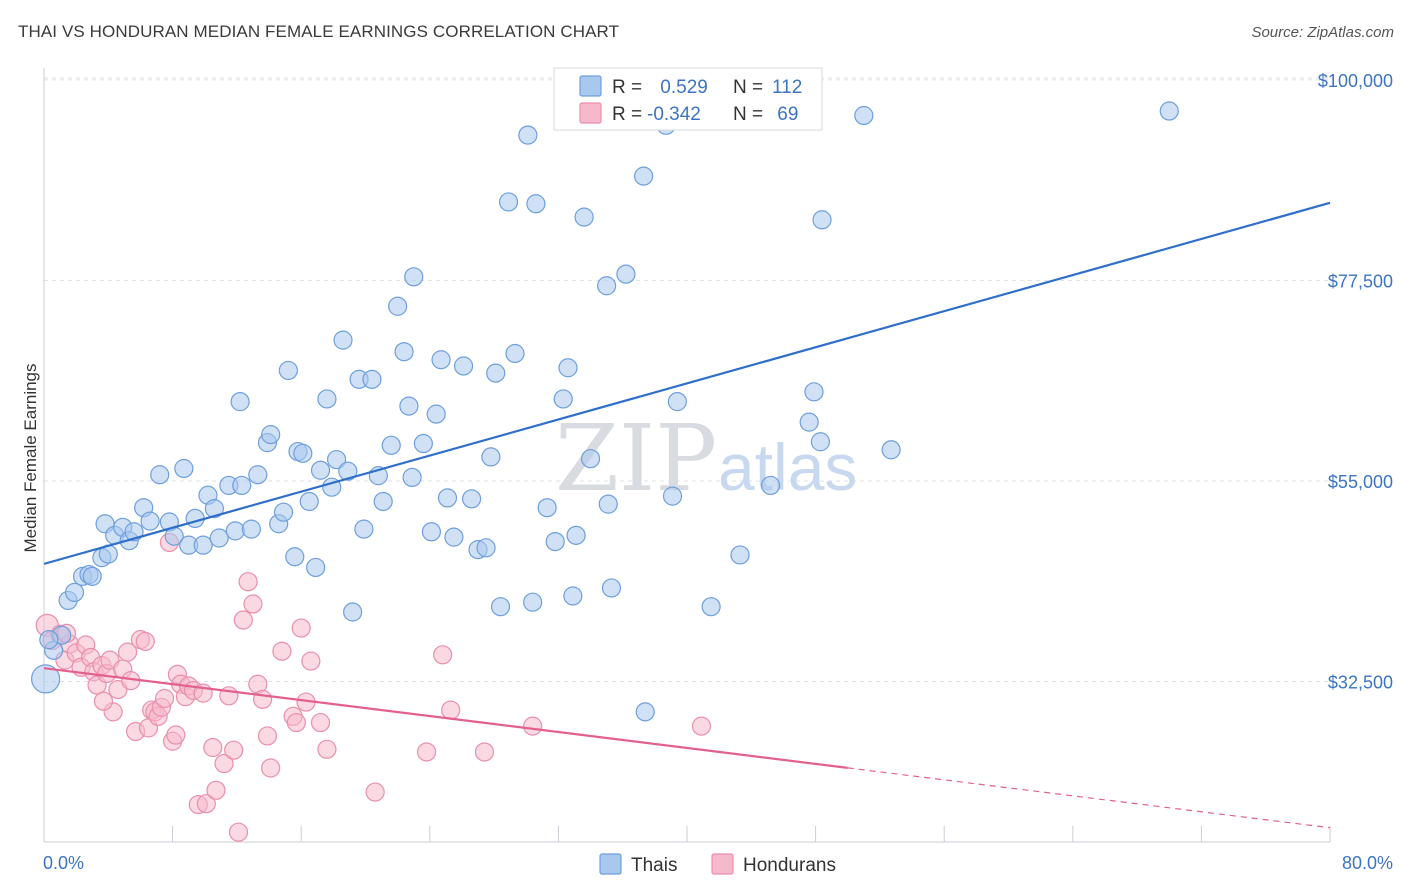 This screenshot has width=1406, height=892. What do you see at coordinates (681, 87) in the screenshot?
I see `legend-thais-r-value: 0.529` at bounding box center [681, 87].